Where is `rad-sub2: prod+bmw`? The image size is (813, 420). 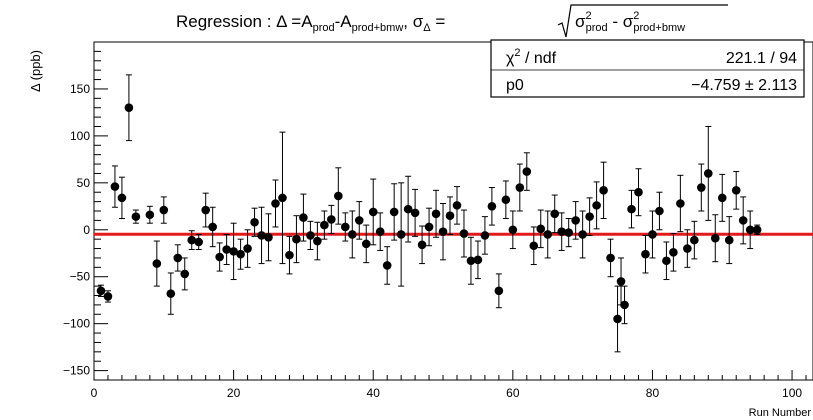
rad-sub2: prod+bmw is located at coordinates (659, 28).